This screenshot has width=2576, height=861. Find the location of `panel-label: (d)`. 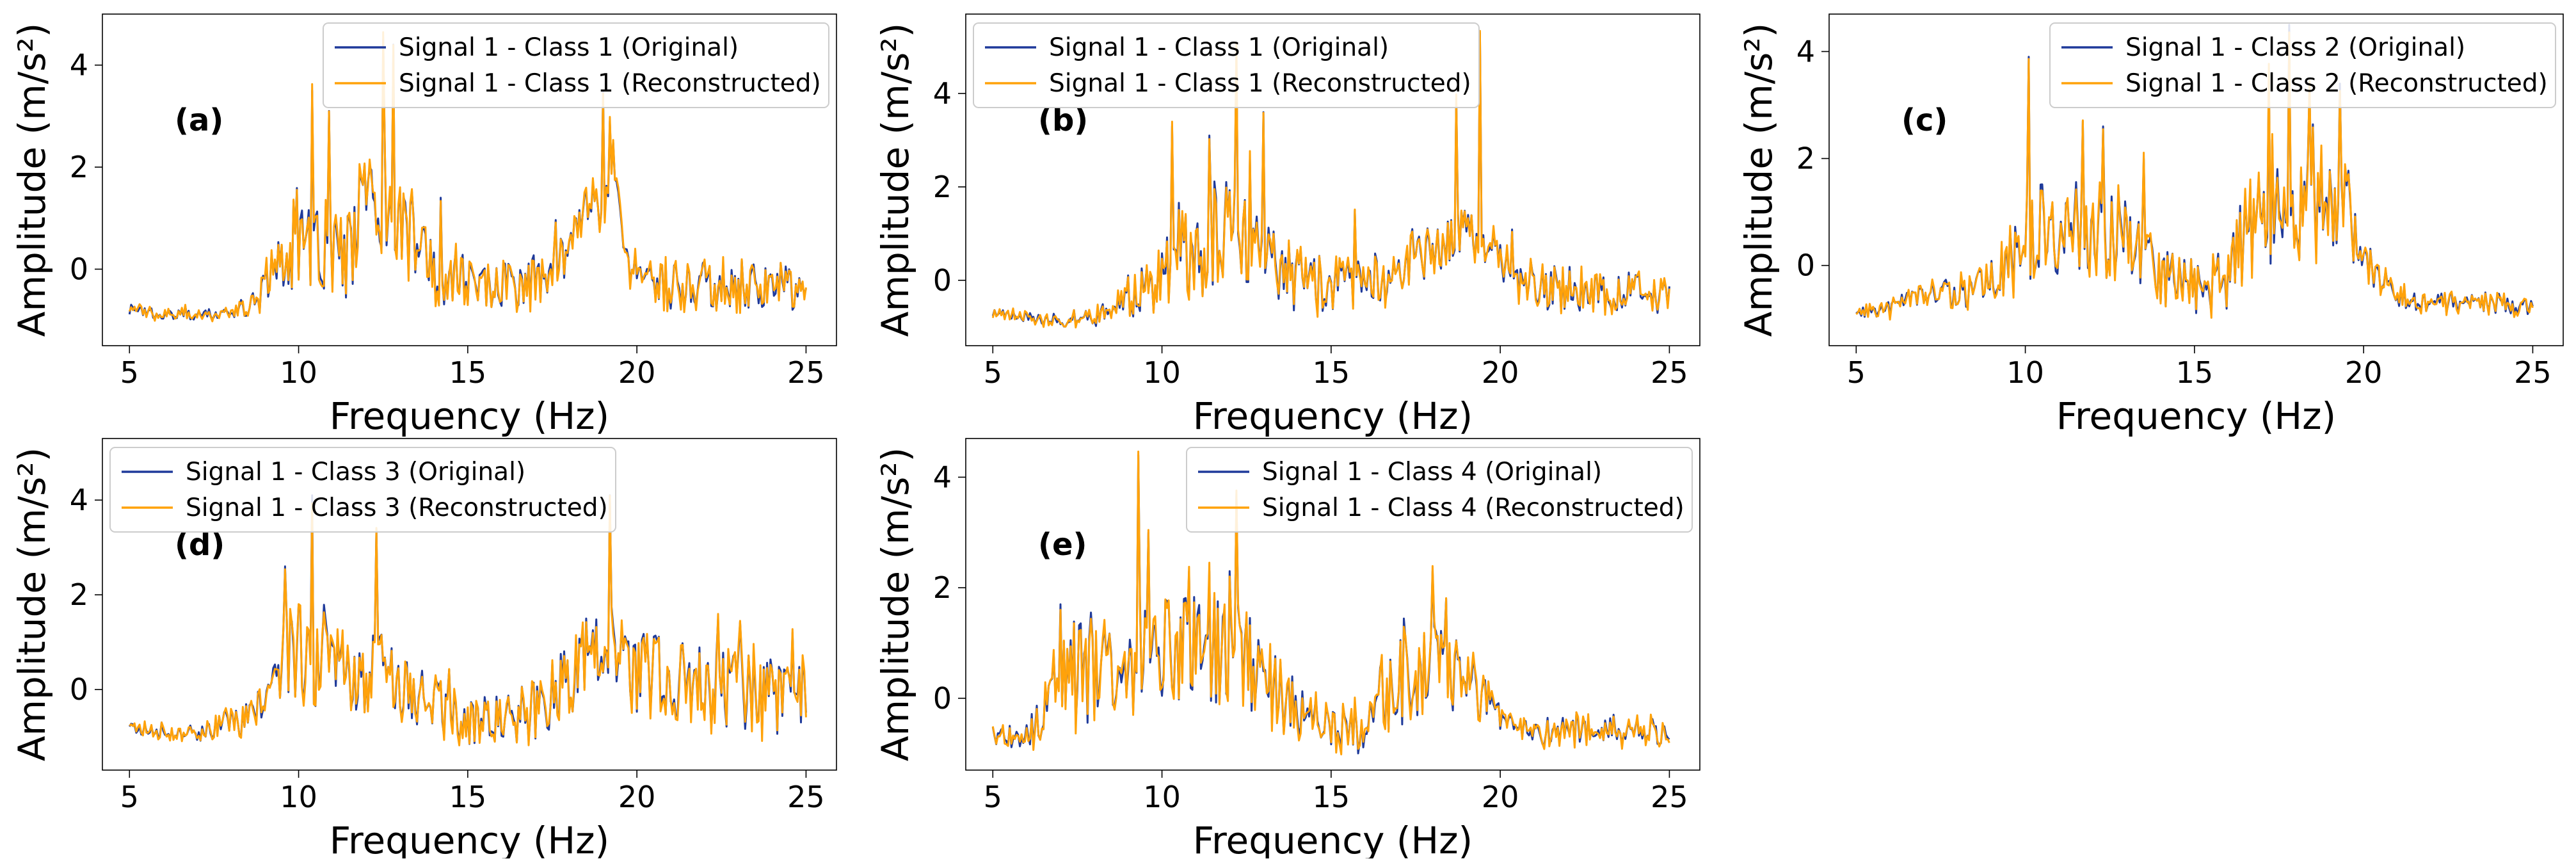

panel-label: (d) is located at coordinates (200, 545).